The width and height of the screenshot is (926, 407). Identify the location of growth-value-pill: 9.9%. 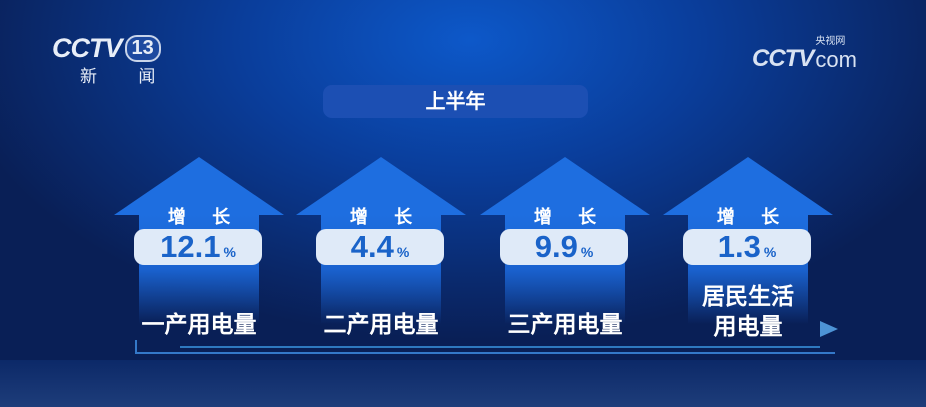
(564, 247).